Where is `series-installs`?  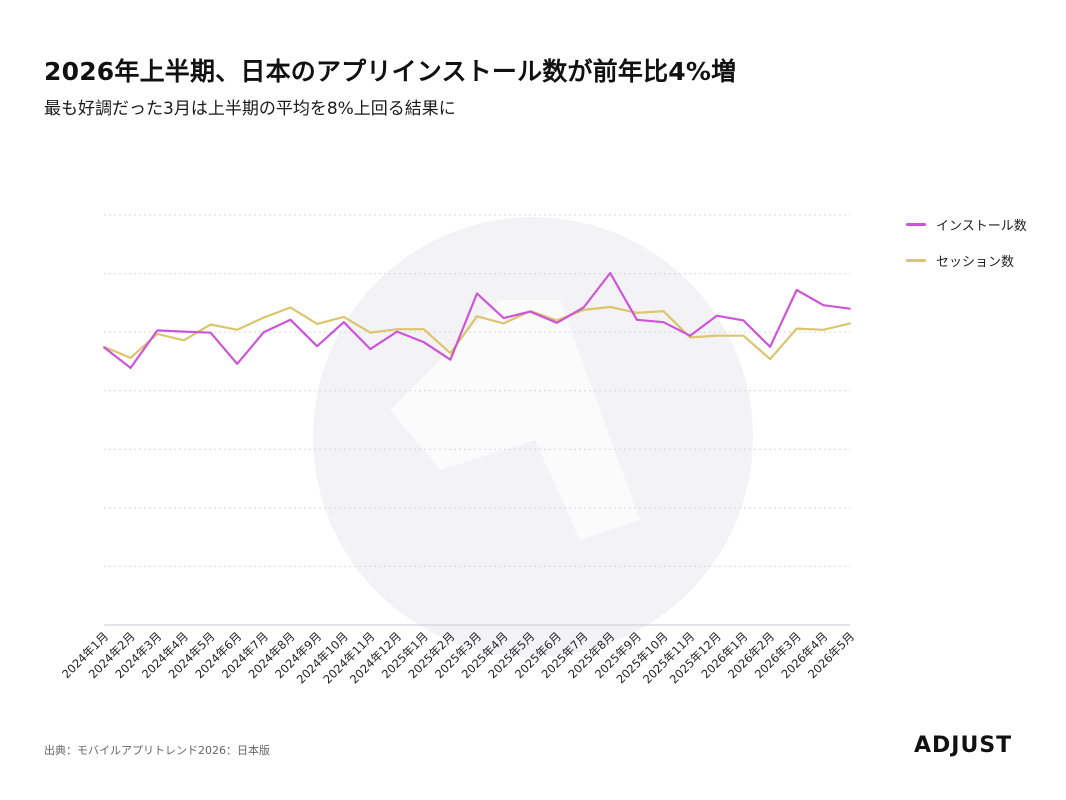 series-installs is located at coordinates (477, 320).